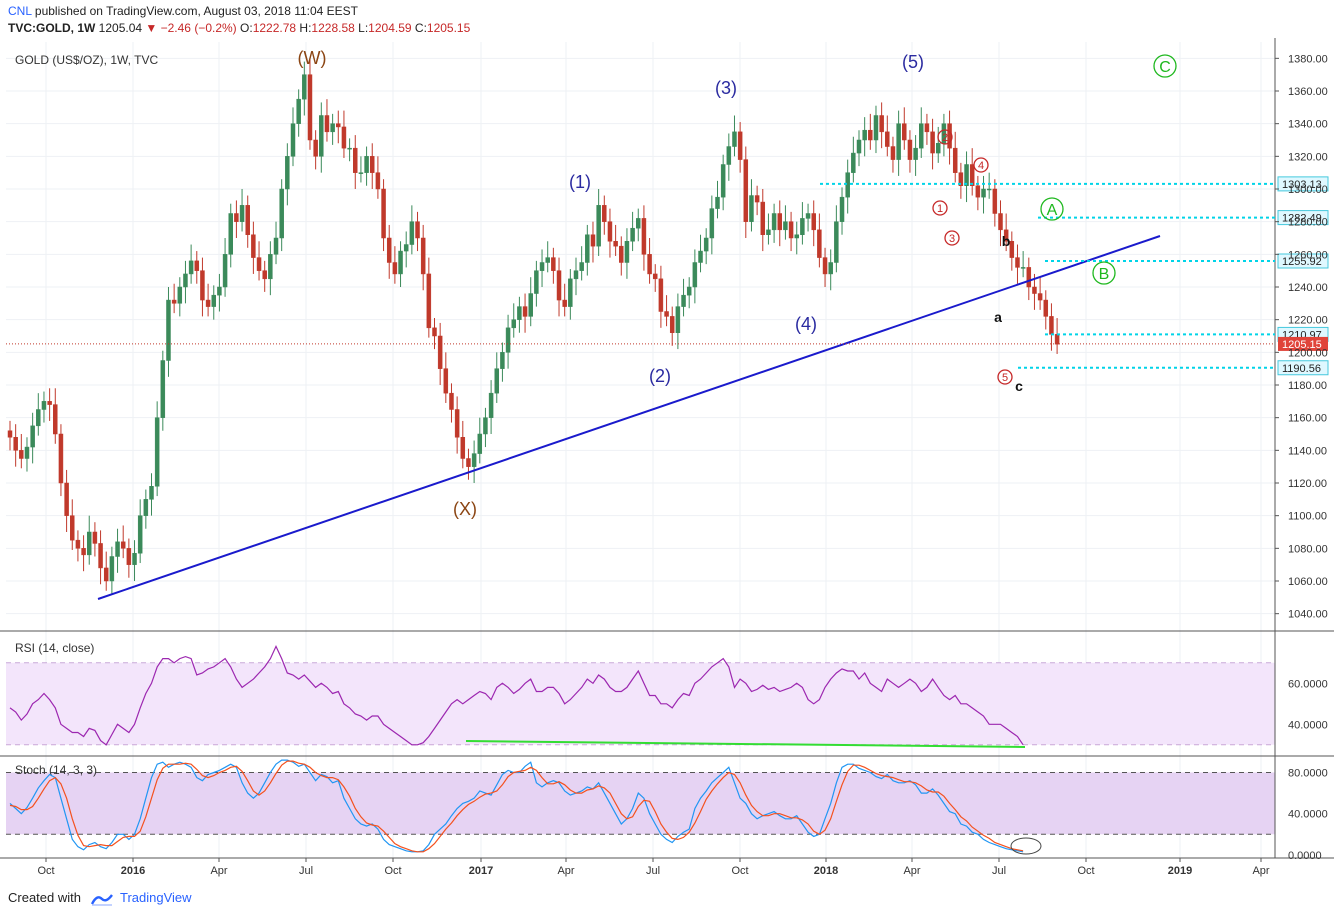 Image resolution: width=1334 pixels, height=915 pixels. What do you see at coordinates (1307, 419) in the screenshot?
I see `price-axis-label: 1160.00` at bounding box center [1307, 419].